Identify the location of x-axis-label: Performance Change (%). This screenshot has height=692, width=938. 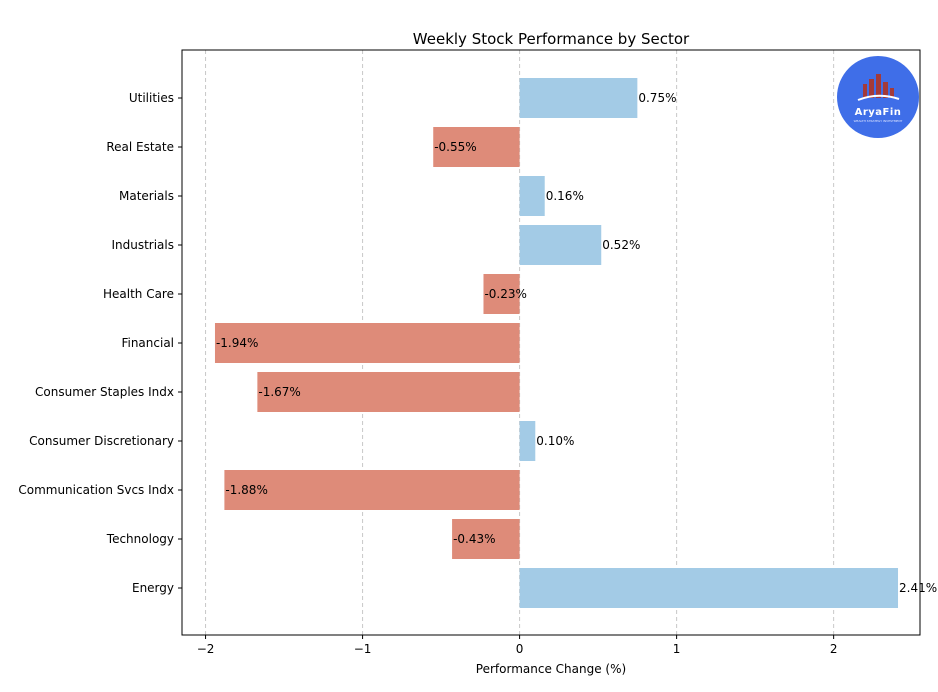
(551, 669).